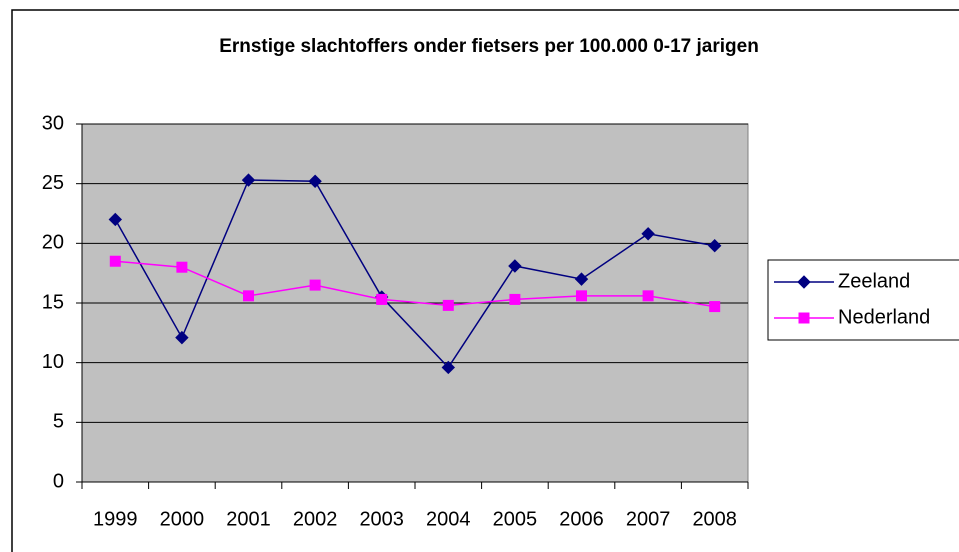 The height and width of the screenshot is (552, 959). Describe the element at coordinates (863, 300) in the screenshot. I see `legend-box` at that location.